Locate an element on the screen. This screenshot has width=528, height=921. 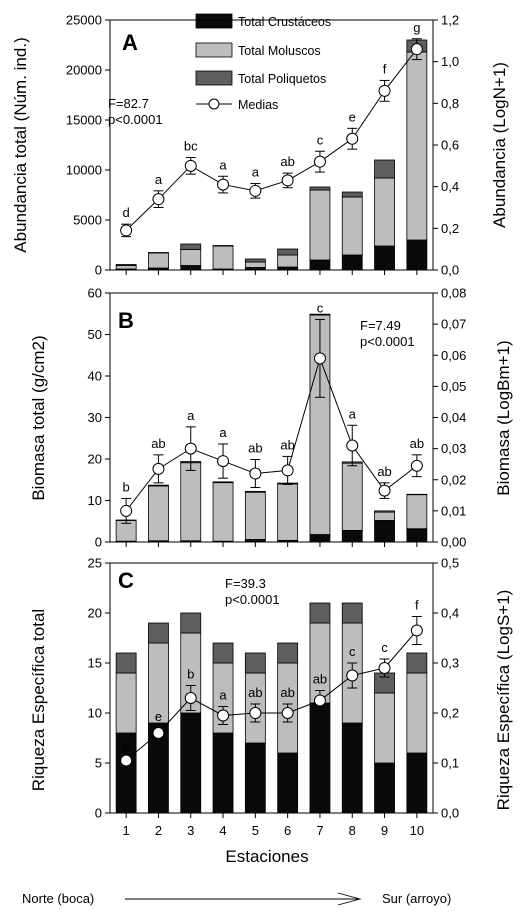
y2-tick-label: 0,07 is located at coordinates (453, 324).